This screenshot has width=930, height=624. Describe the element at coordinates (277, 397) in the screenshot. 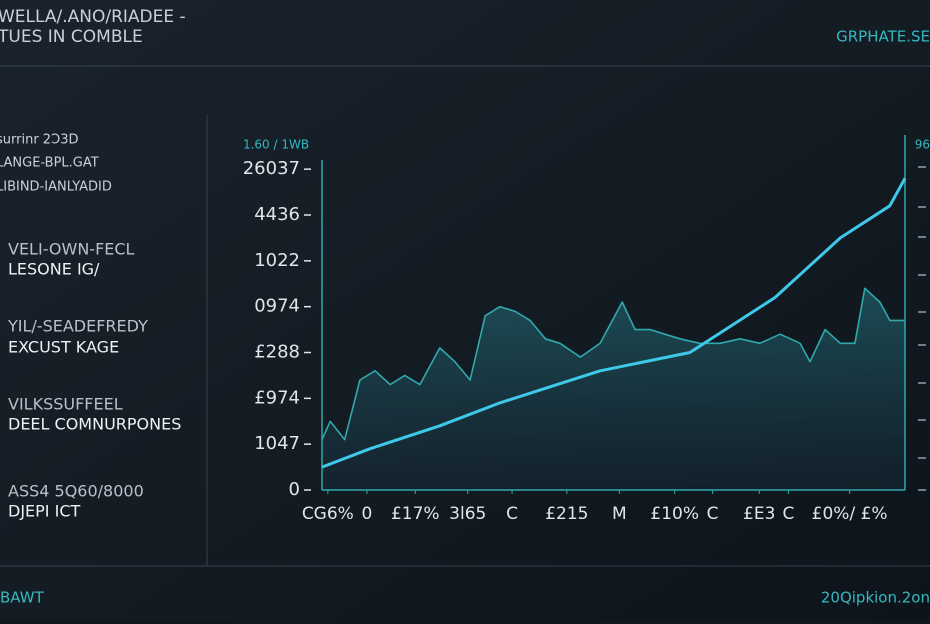

I see `y-tick-label: £974` at that location.